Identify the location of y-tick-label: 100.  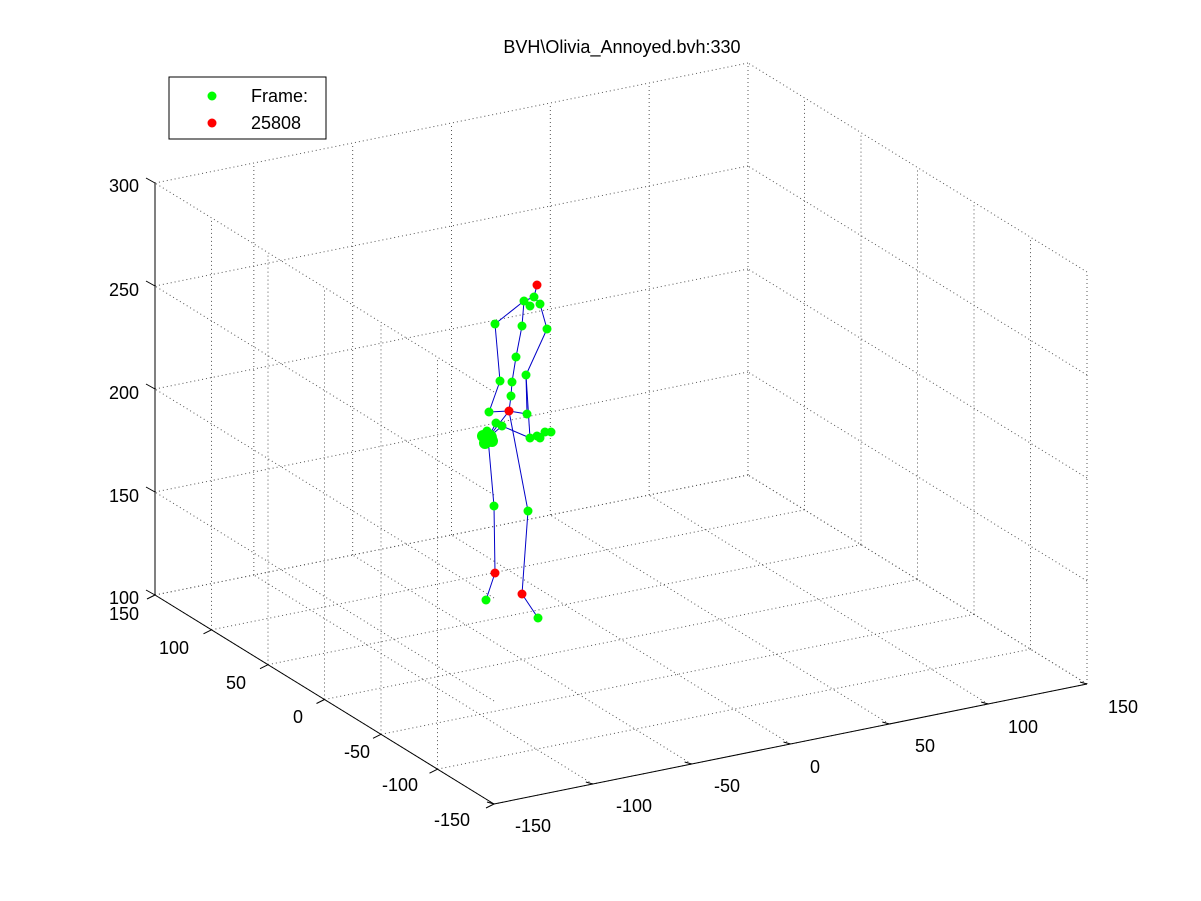
(174, 648).